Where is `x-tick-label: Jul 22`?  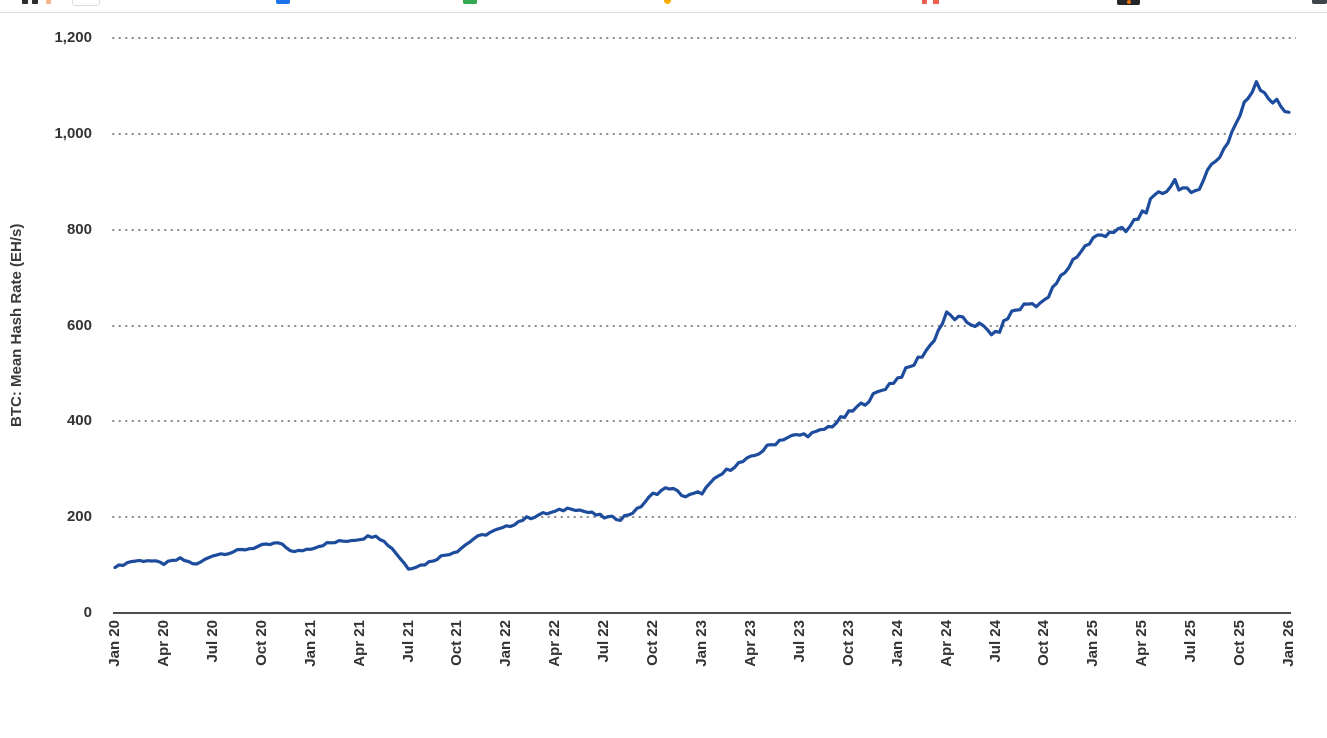 x-tick-label: Jul 22 is located at coordinates (604, 641).